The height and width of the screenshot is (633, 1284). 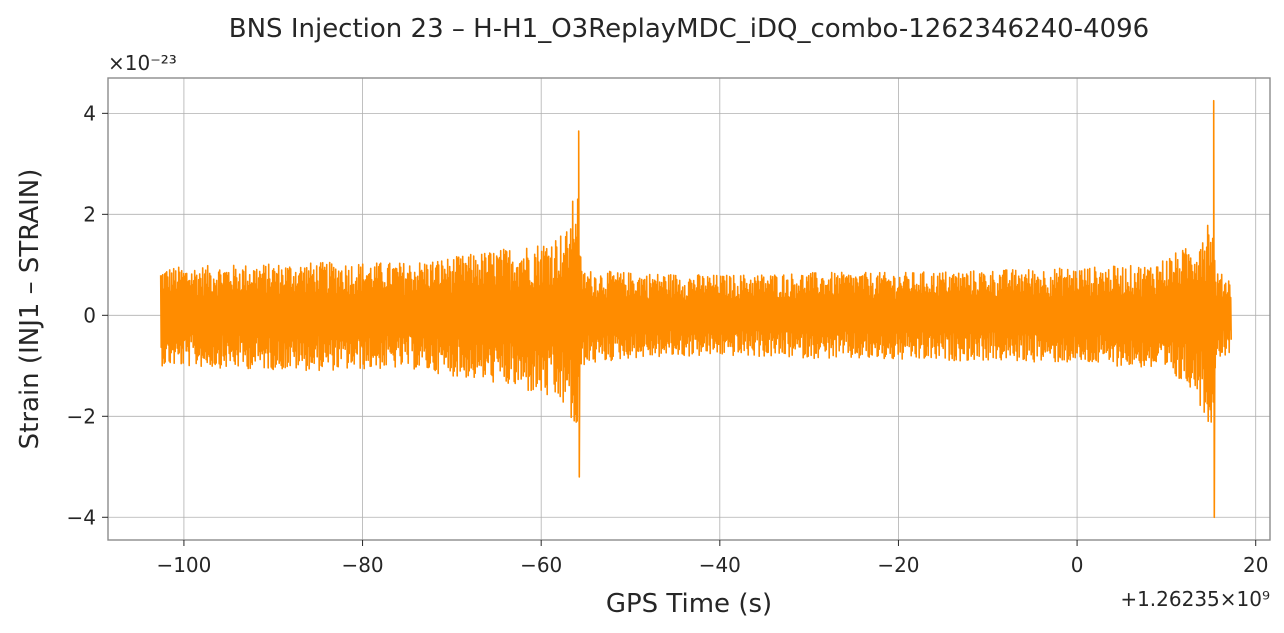 What do you see at coordinates (541, 565) in the screenshot?
I see `x-tick-label: −60` at bounding box center [541, 565].